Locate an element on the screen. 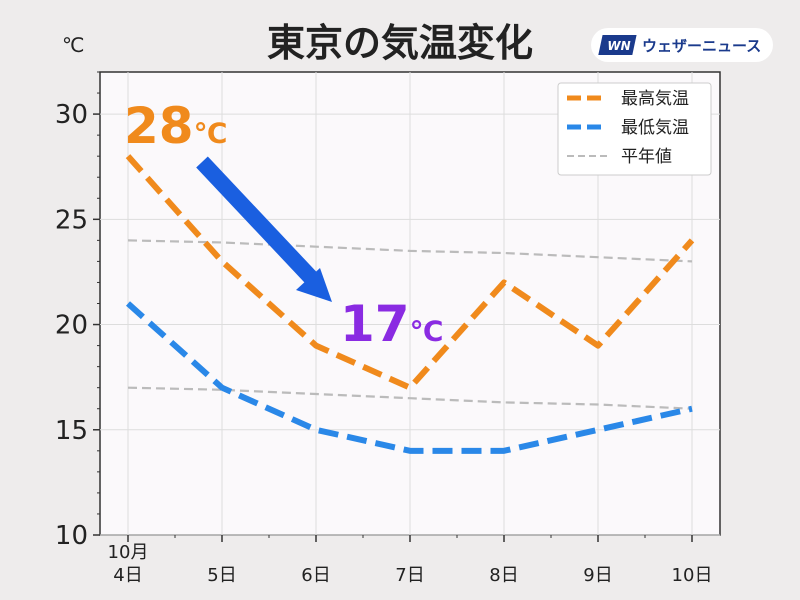  legend-label-max: 最高気温 is located at coordinates (655, 99).